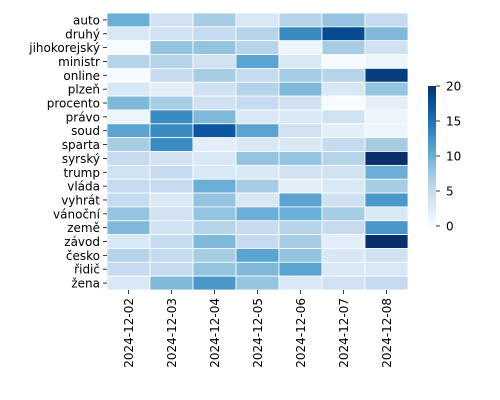 The width and height of the screenshot is (500, 400). I want to click on colorbar-tick-label: 15, so click(453, 122).